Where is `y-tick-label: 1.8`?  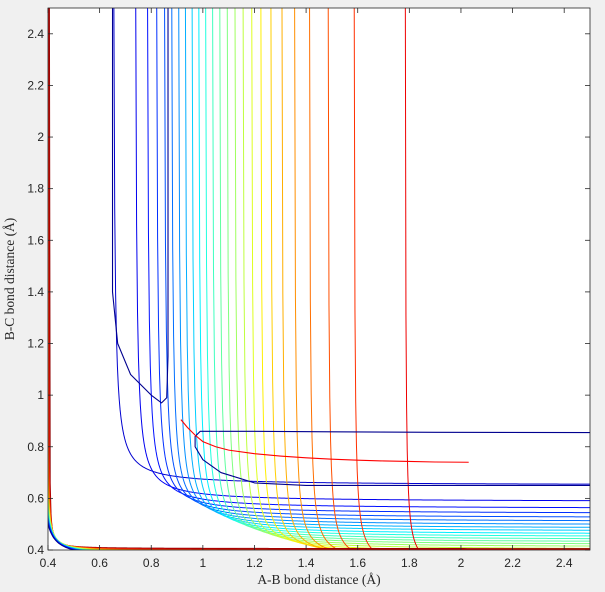 y-tick-label: 1.8 is located at coordinates (35, 189).